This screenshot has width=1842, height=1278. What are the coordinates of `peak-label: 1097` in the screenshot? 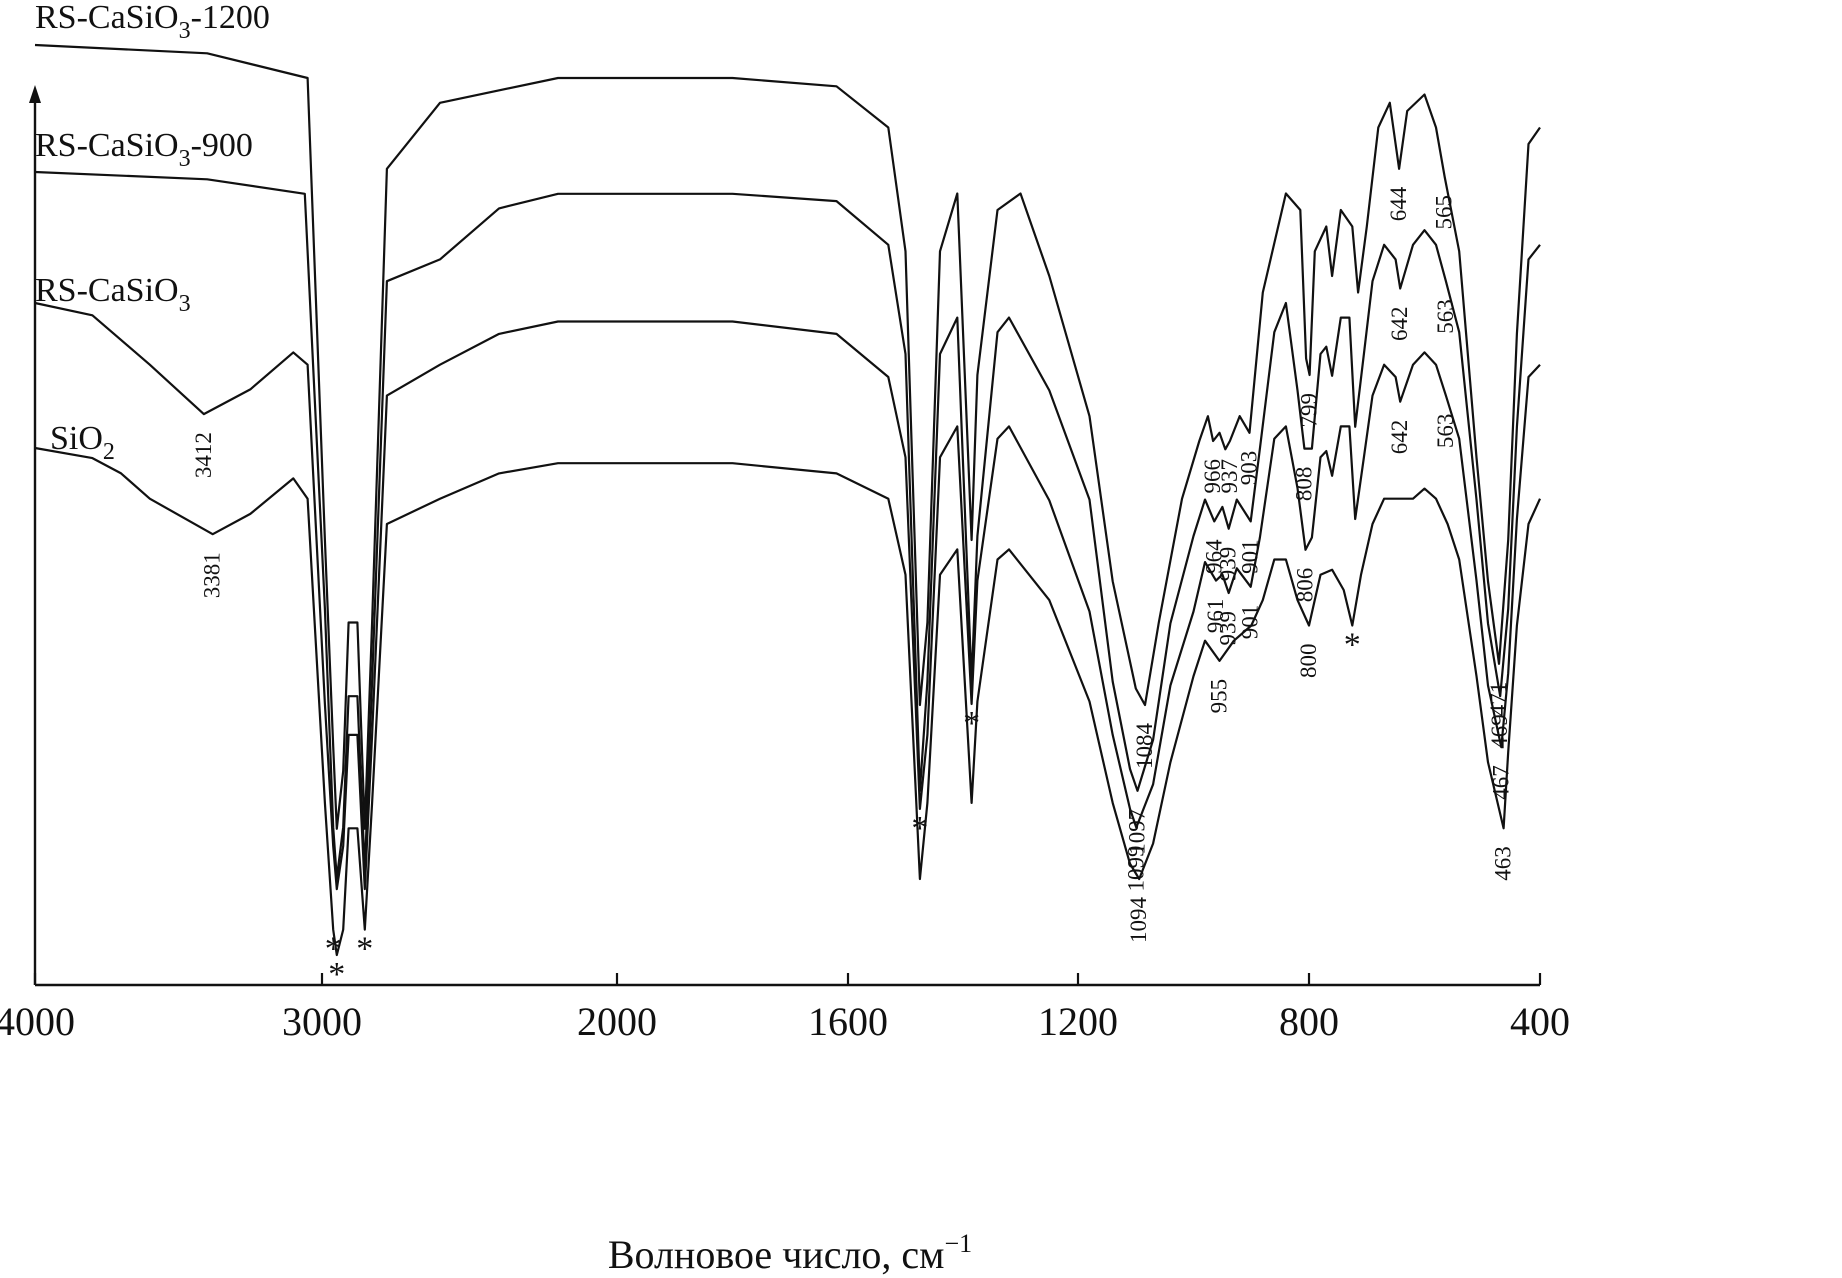 It's located at (1137, 832).